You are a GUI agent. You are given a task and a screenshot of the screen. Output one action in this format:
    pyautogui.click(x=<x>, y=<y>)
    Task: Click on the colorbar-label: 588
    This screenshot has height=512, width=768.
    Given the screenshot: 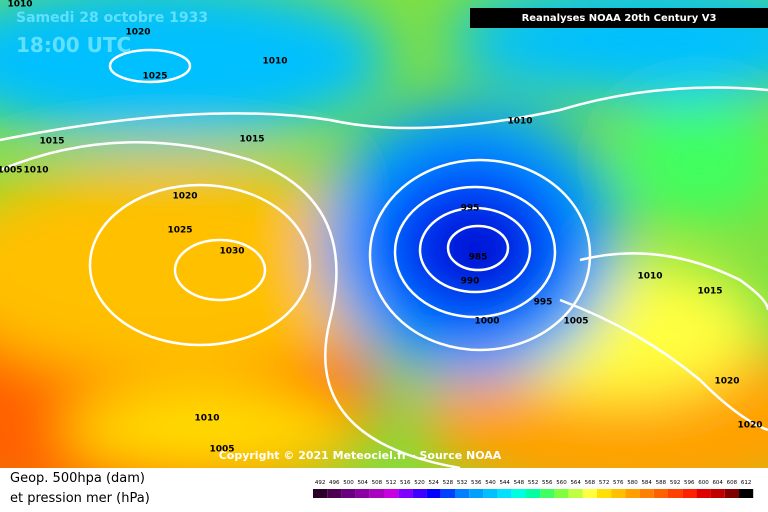 What is the action you would take?
    pyautogui.click(x=661, y=483)
    